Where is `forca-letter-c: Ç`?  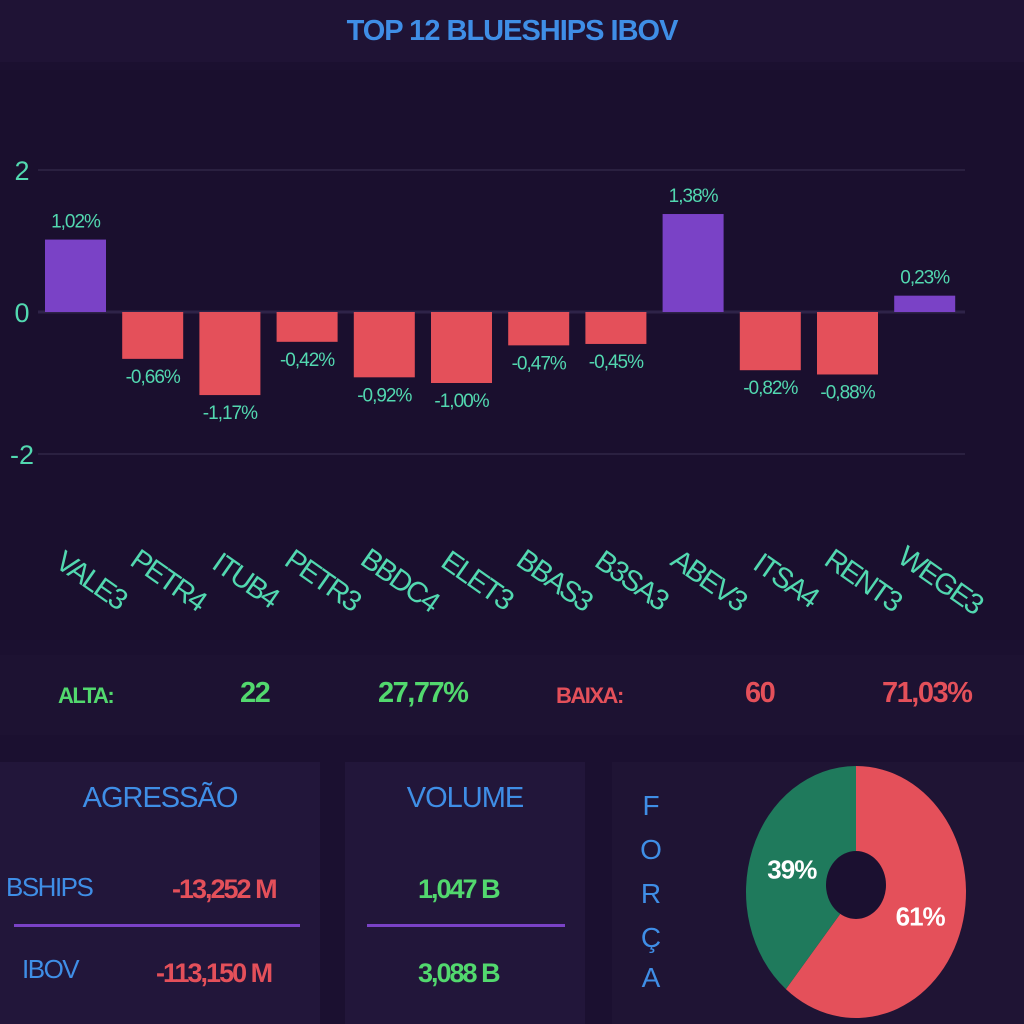
forca-letter-c: Ç is located at coordinates (651, 937).